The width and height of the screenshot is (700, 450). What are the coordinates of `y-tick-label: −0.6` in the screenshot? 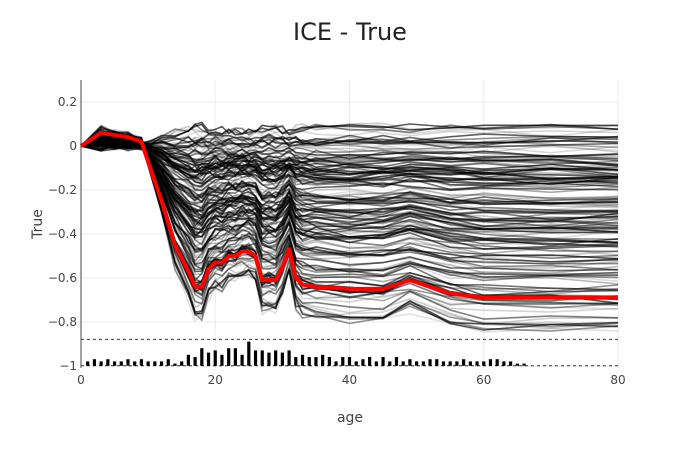 It's located at (62, 278).